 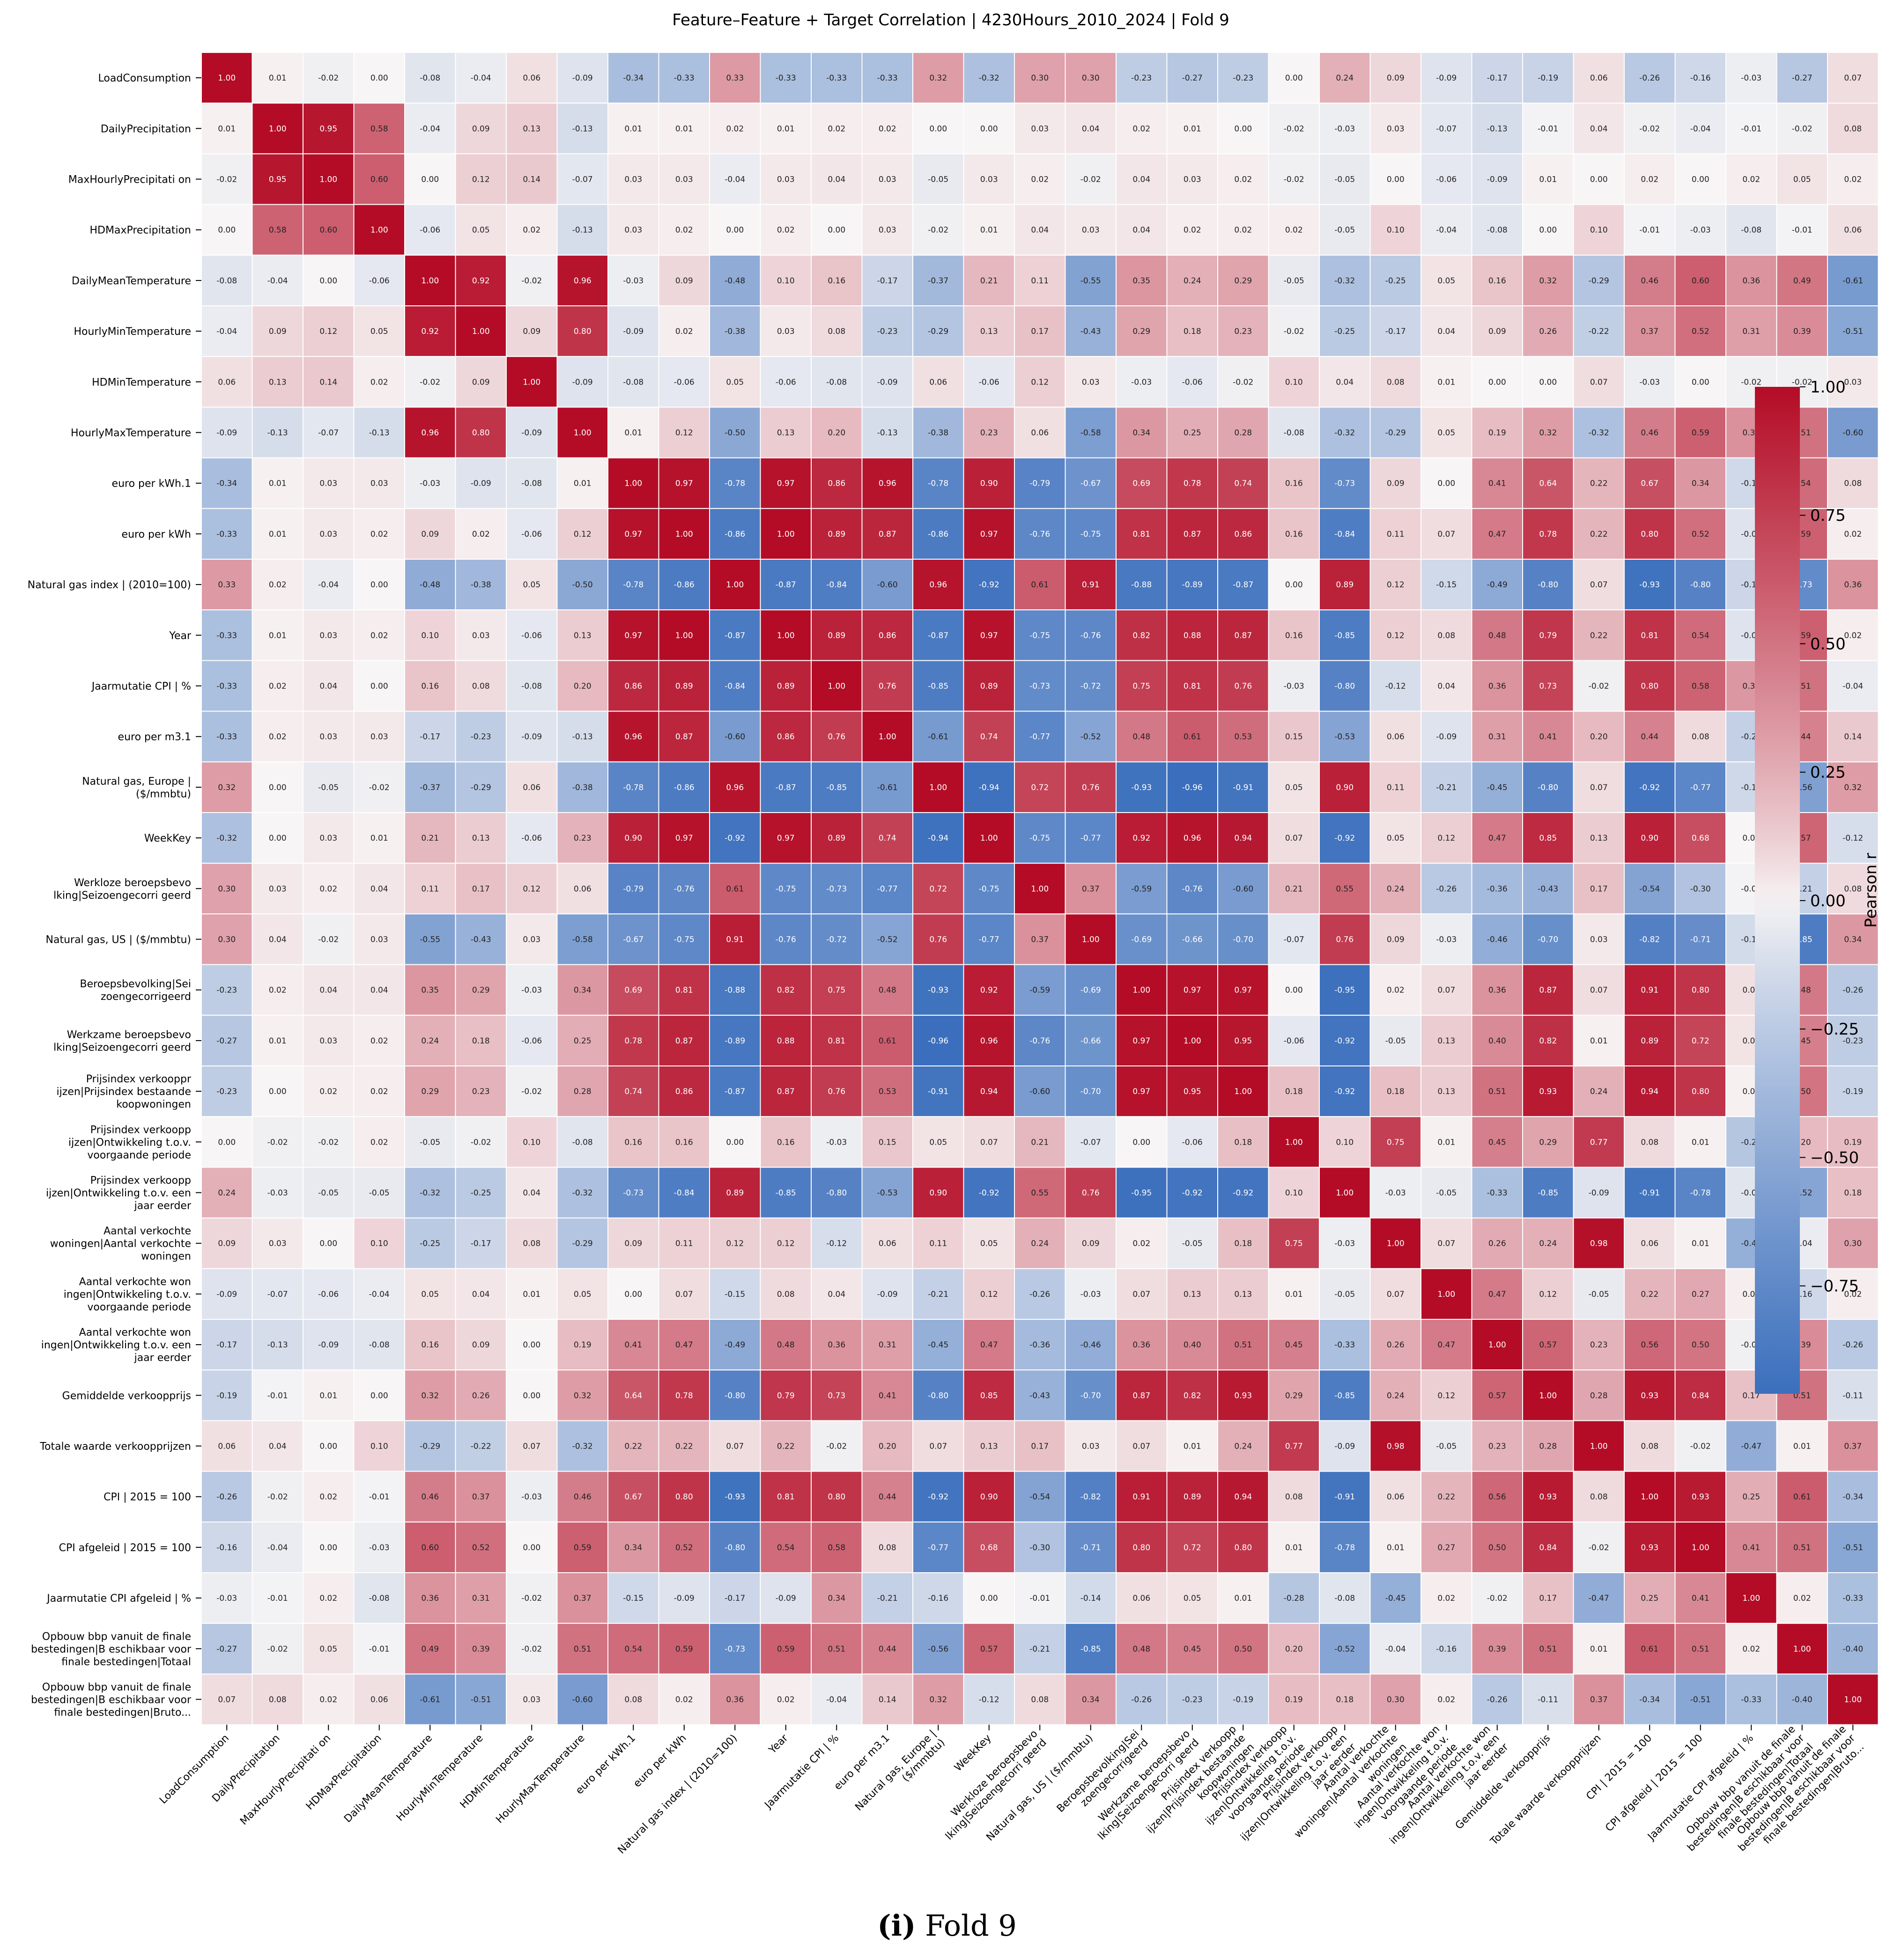 What do you see at coordinates (836, 382) in the screenshot?
I see `cell-value-label: -0.08` at bounding box center [836, 382].